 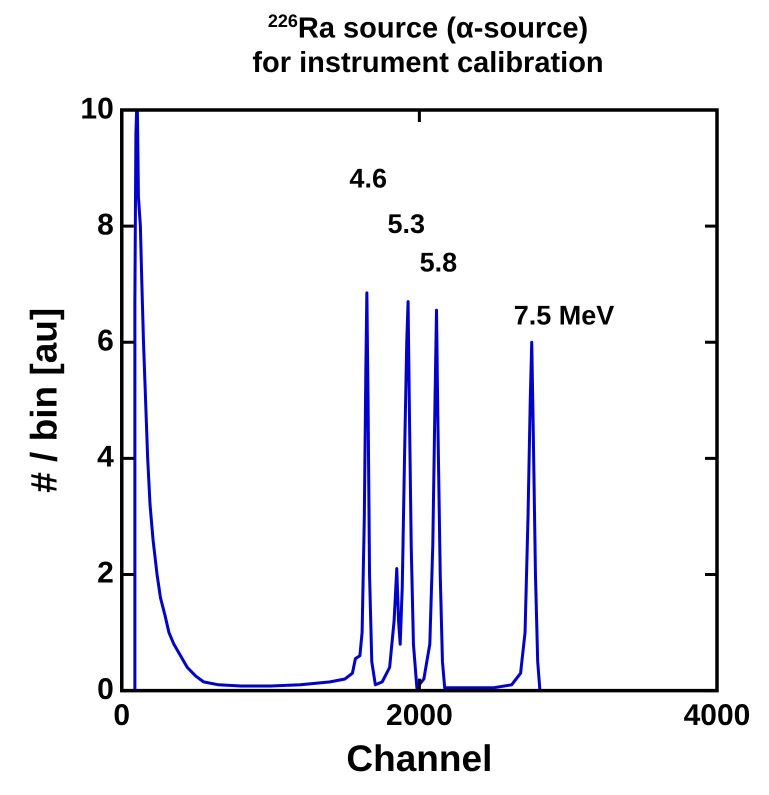 What do you see at coordinates (43, 400) in the screenshot?
I see `y-axis-title: # / bin [au]` at bounding box center [43, 400].